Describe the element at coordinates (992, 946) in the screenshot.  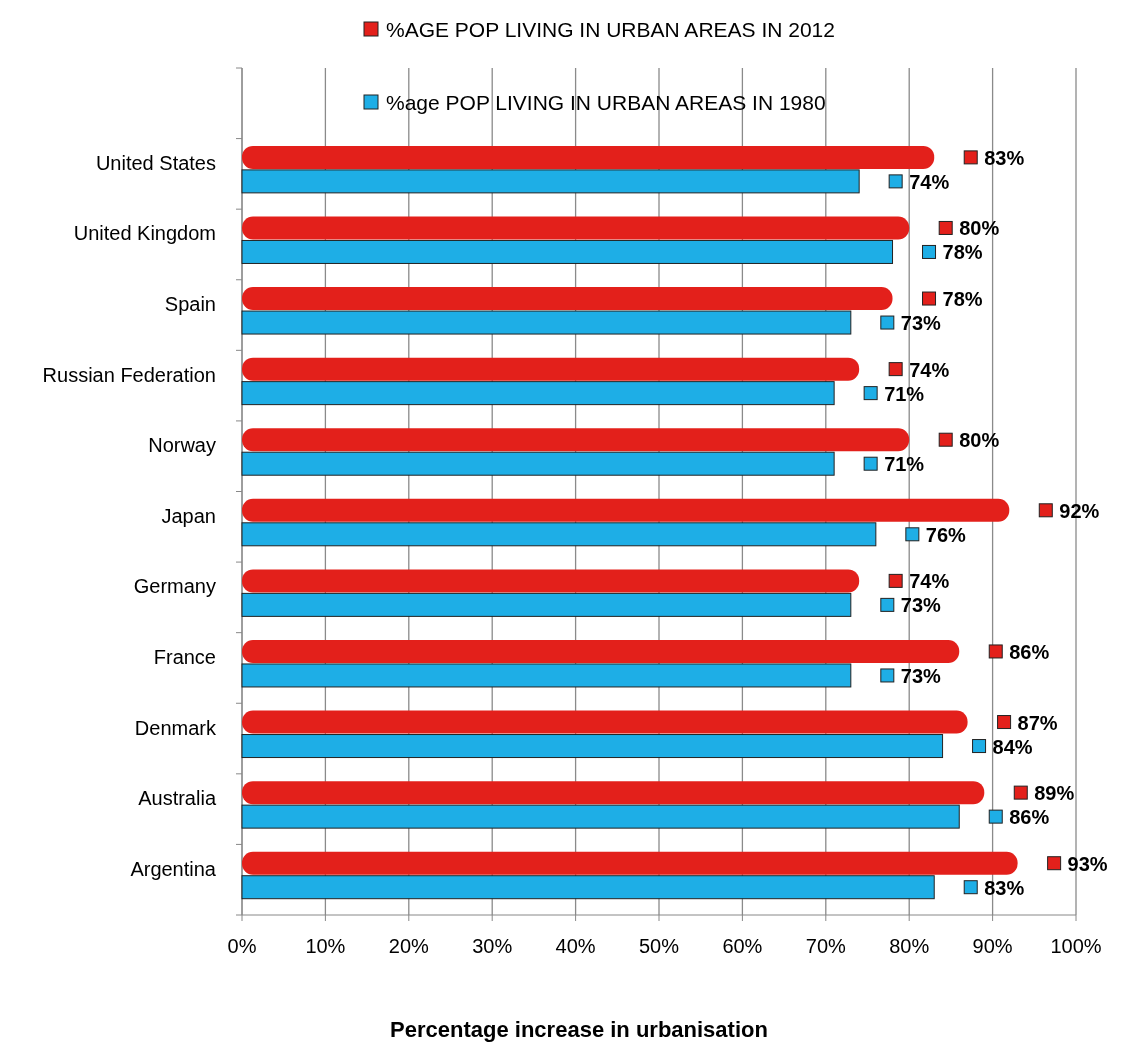
I see `x-tick-label: 90%` at that location.